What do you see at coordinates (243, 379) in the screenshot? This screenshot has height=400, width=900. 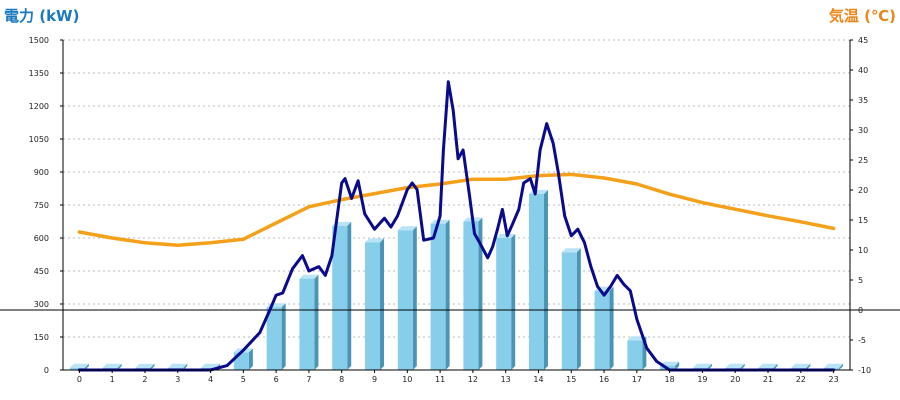 I see `x-tick-label-5: 5` at bounding box center [243, 379].